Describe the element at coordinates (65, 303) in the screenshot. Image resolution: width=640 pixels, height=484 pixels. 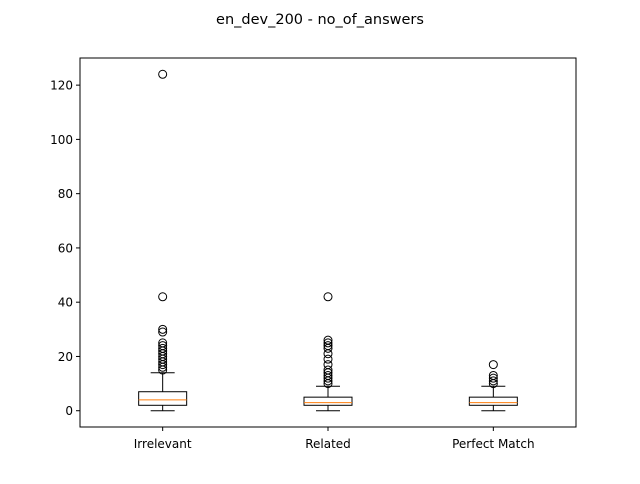
I see `y-tick-label: 40` at that location.